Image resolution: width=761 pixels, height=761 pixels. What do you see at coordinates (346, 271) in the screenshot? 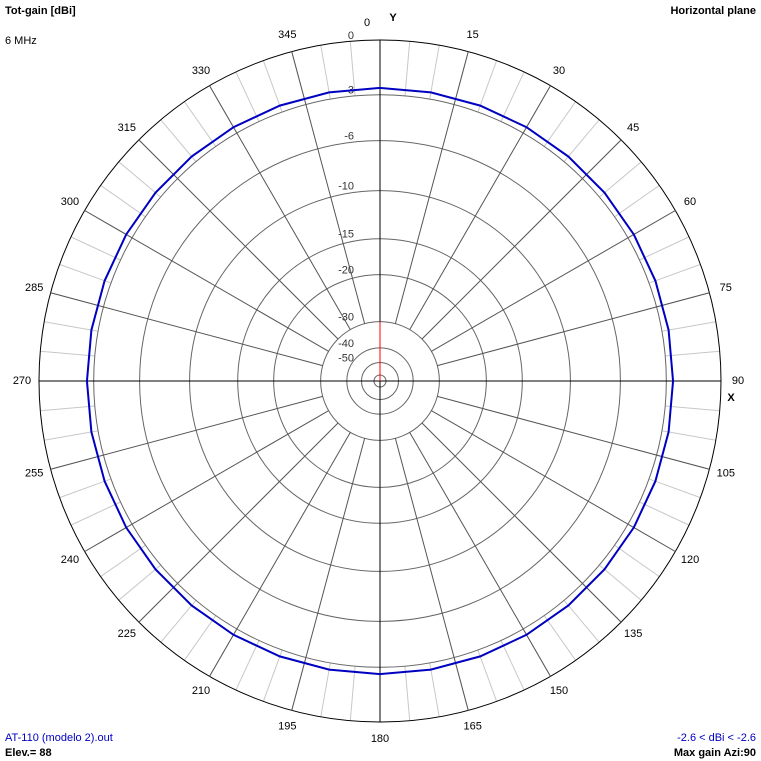
I see `r-tick-label: -20` at bounding box center [346, 271].